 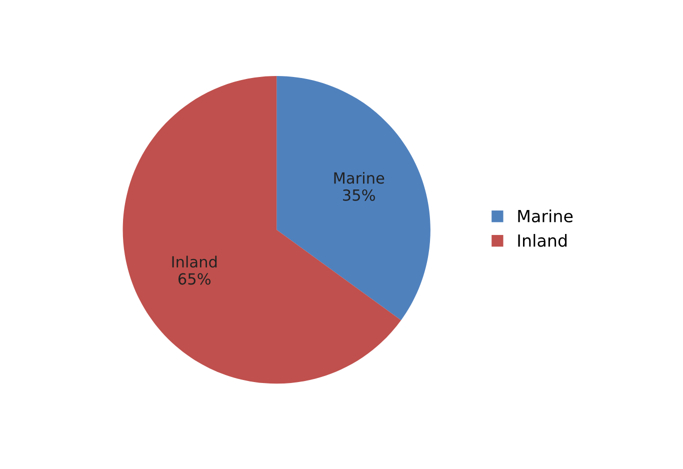 I want to click on pie-slice, so click(x=353, y=198).